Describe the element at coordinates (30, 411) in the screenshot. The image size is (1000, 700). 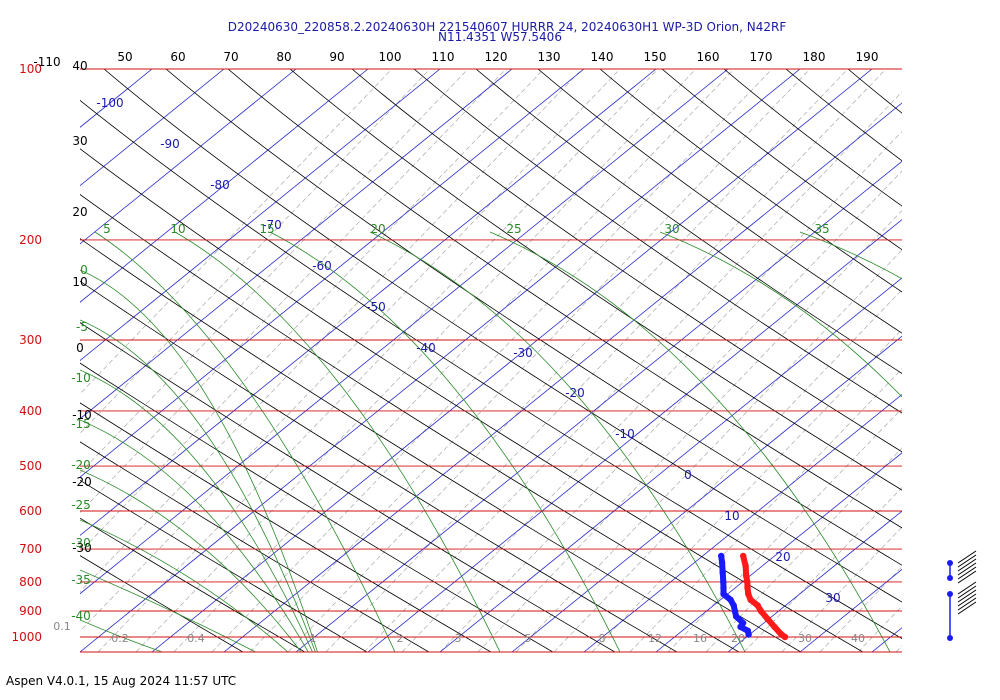
I see `pressure-tick-label: 400` at that location.